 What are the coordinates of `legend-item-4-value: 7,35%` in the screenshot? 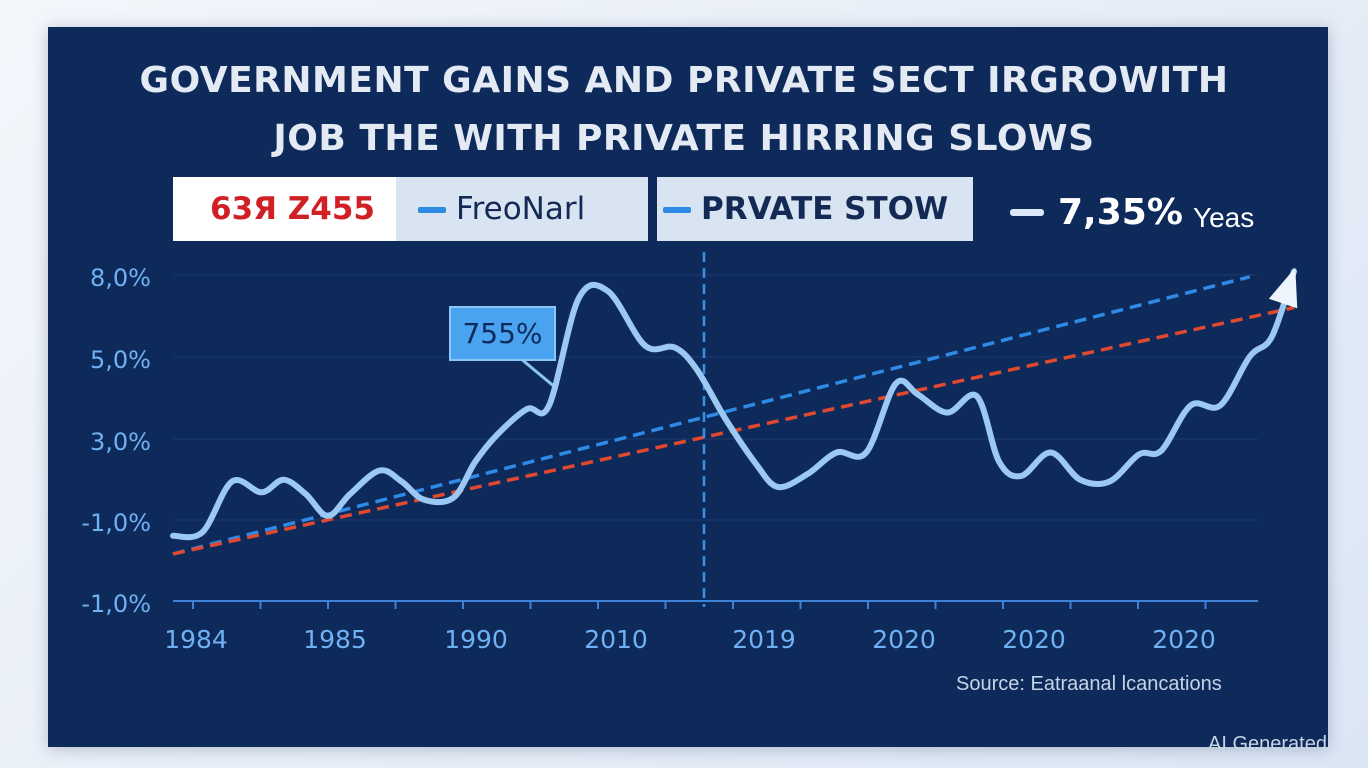 It's located at (1120, 212).